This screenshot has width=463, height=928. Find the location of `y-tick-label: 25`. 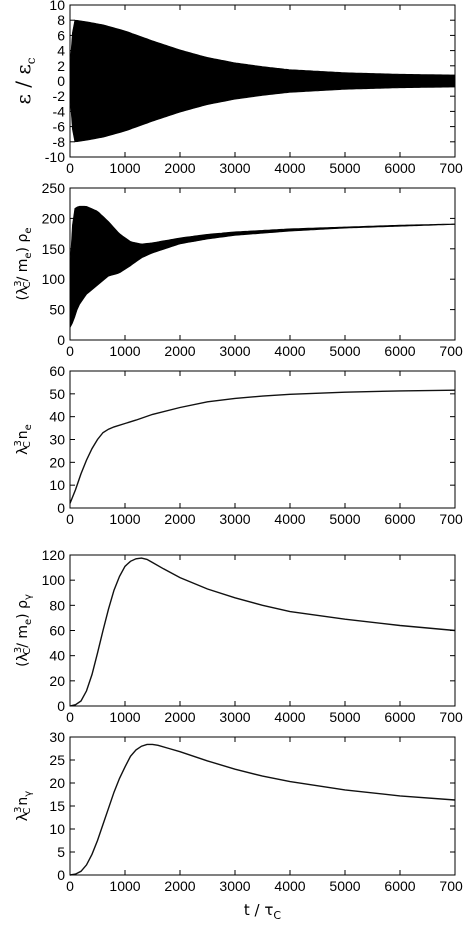

y-tick-label: 25 is located at coordinates (57, 760).